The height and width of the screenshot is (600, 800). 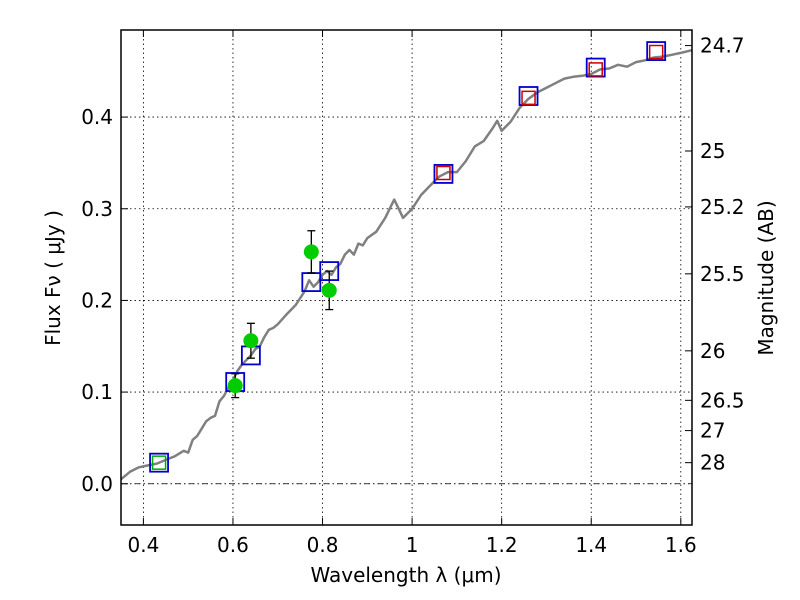 I want to click on y2-axis-label: Magnitude (AB), so click(x=766, y=277).